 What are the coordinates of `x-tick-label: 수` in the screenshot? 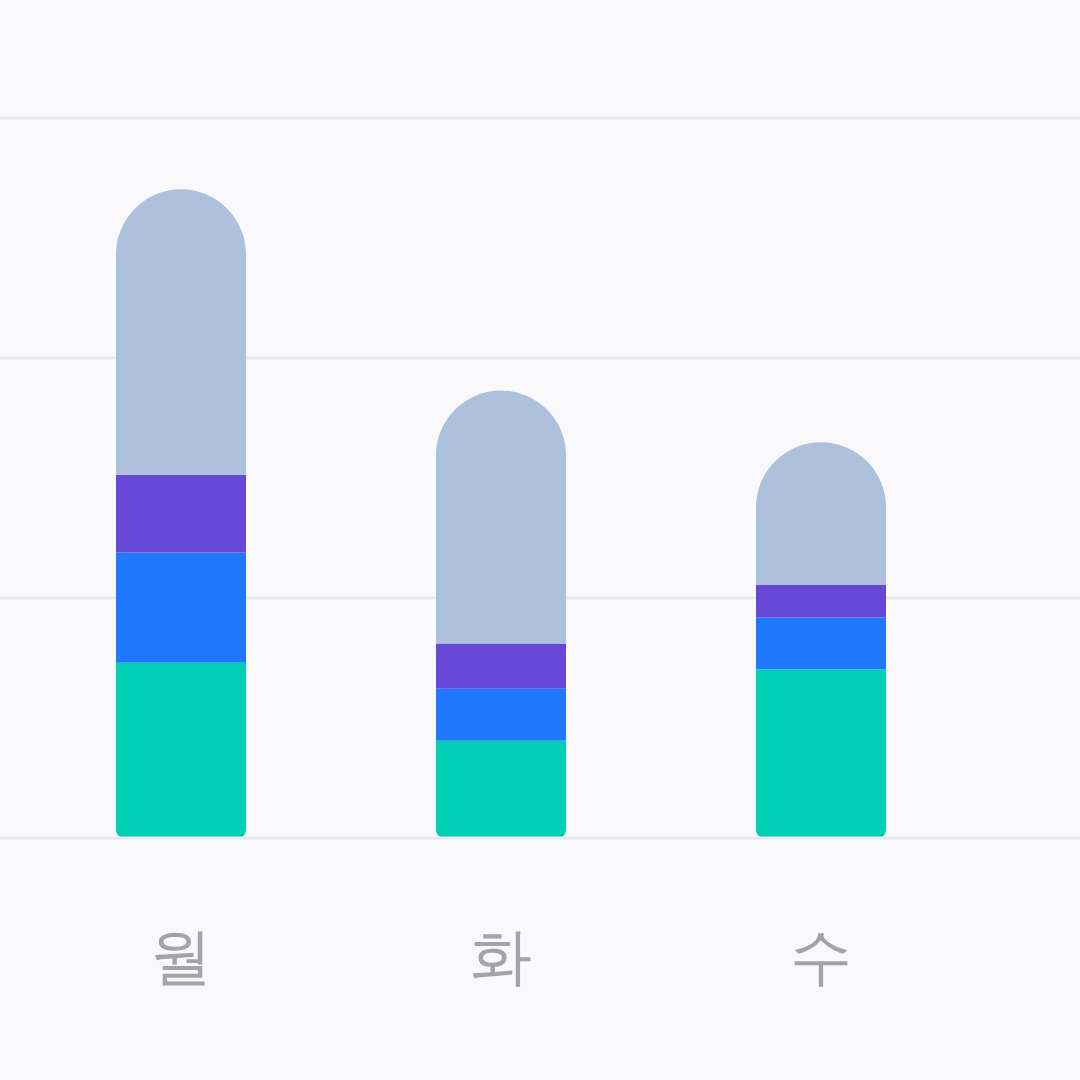 It's located at (821, 956).